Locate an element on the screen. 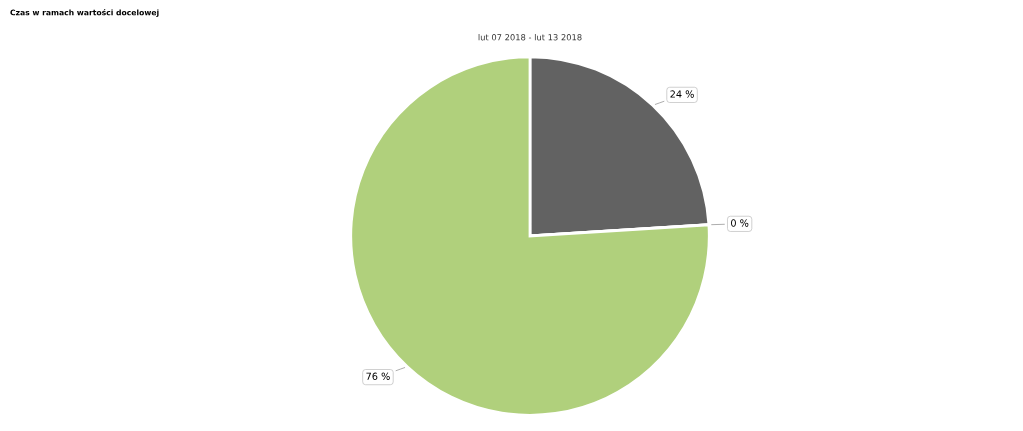 This screenshot has height=431, width=1023. chart-subtitle: lut 07 2018 - lut 13 2018 is located at coordinates (530, 37).